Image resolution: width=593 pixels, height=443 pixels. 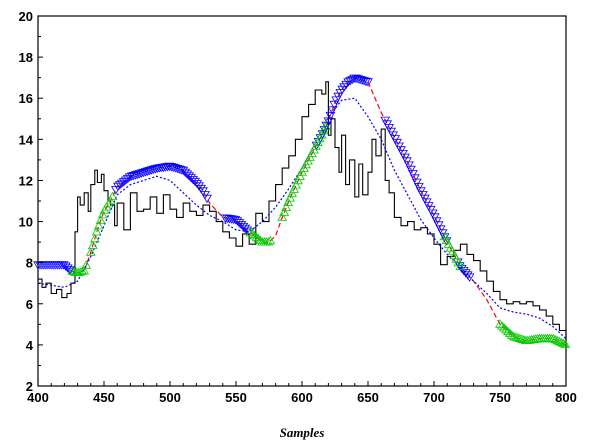 I want to click on y-tick-label-4: 4, so click(x=30, y=345).